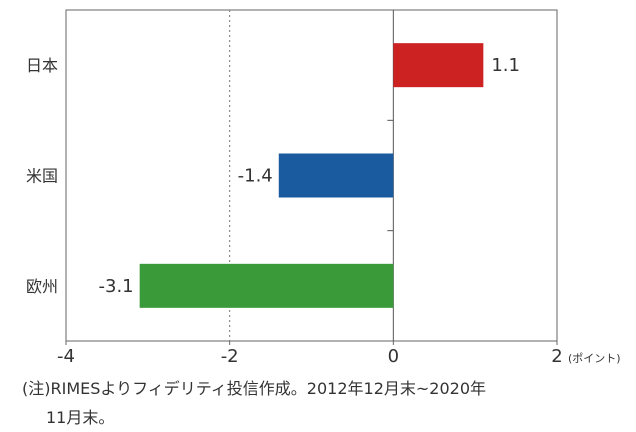  Describe the element at coordinates (230, 356) in the screenshot. I see `x-tick-label: -2` at that location.